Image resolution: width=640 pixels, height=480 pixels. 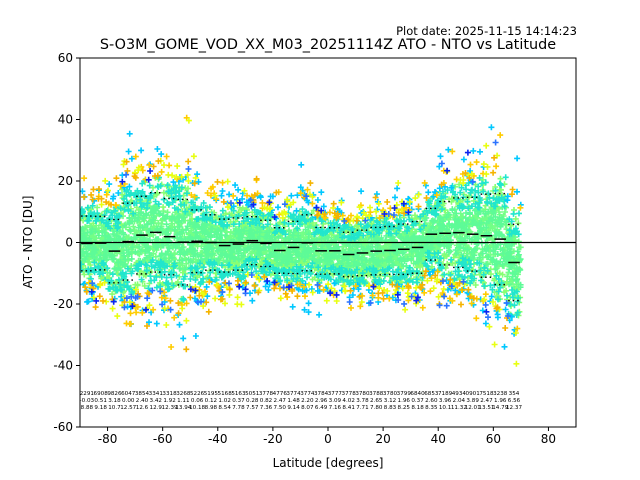 I want to click on y-tick-label: 60, so click(x=65, y=58).